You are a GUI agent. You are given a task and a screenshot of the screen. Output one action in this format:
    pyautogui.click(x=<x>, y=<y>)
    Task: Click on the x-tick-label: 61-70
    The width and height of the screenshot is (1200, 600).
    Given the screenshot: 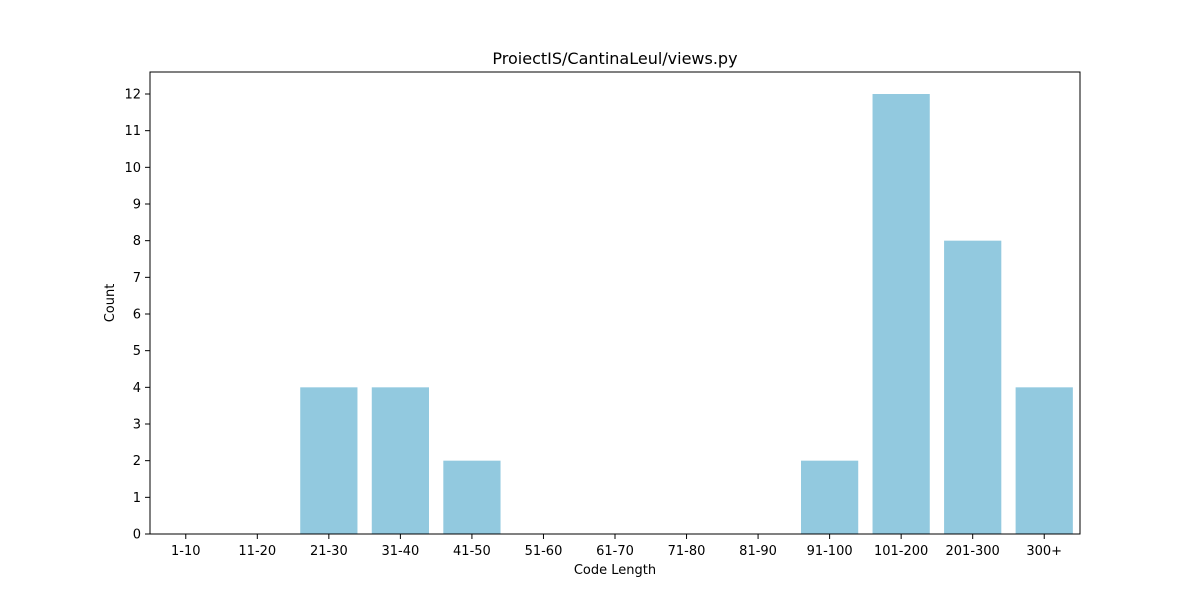 What is the action you would take?
    pyautogui.click(x=615, y=551)
    